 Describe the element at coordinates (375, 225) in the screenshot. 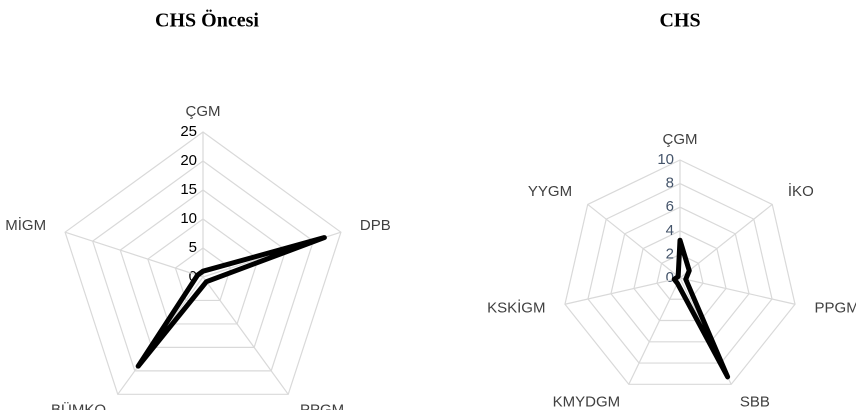

I see `axis-label: DPB` at that location.